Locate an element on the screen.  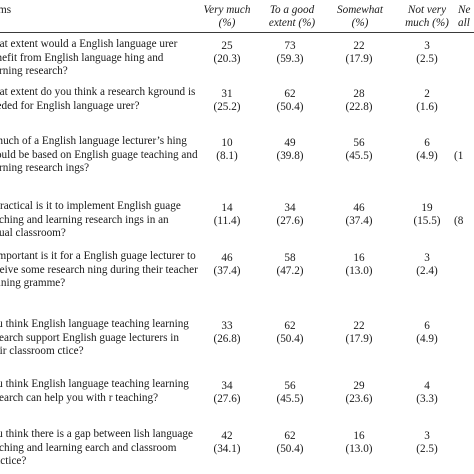
r3-somewhat: 56 is located at coordinates (359, 143).